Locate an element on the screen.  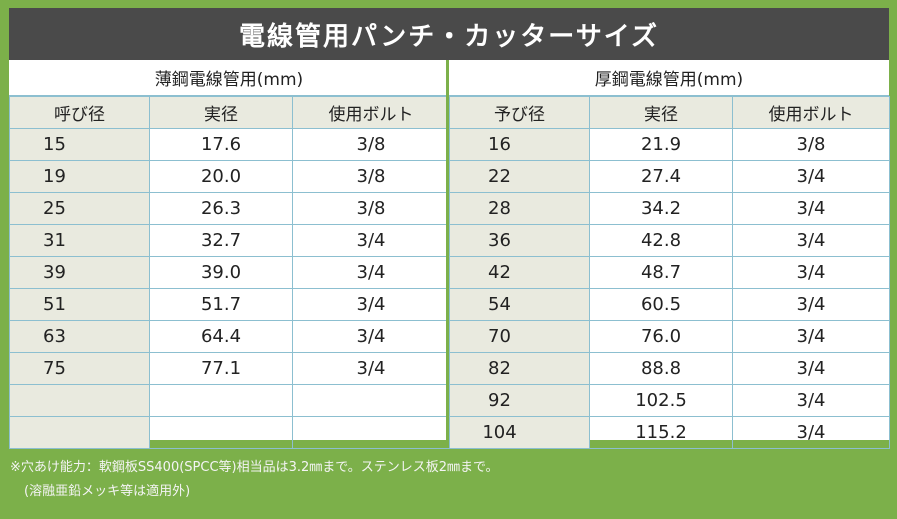
cell-actual-diameter: 26.3 is located at coordinates (221, 208).